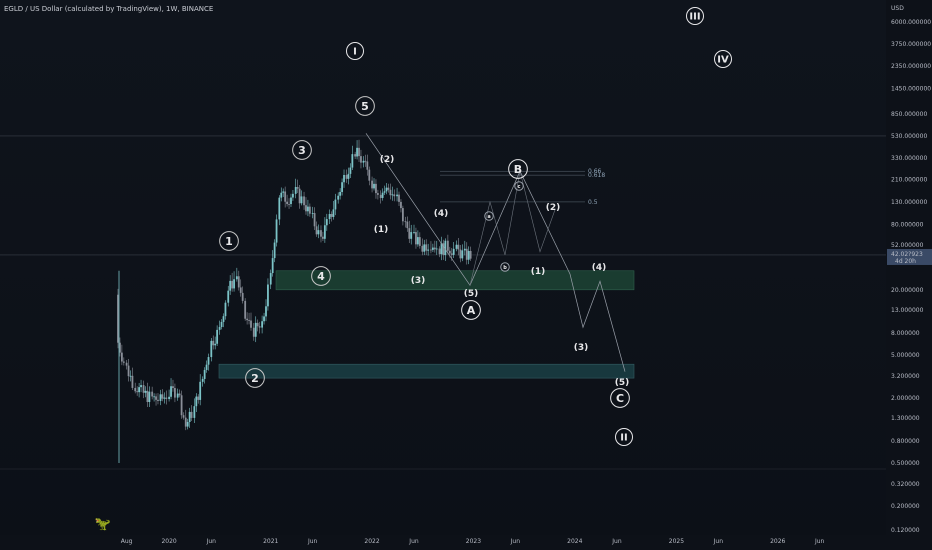 The width and height of the screenshot is (932, 550). I want to click on price-tick-1: 3750.000000, so click(911, 44).